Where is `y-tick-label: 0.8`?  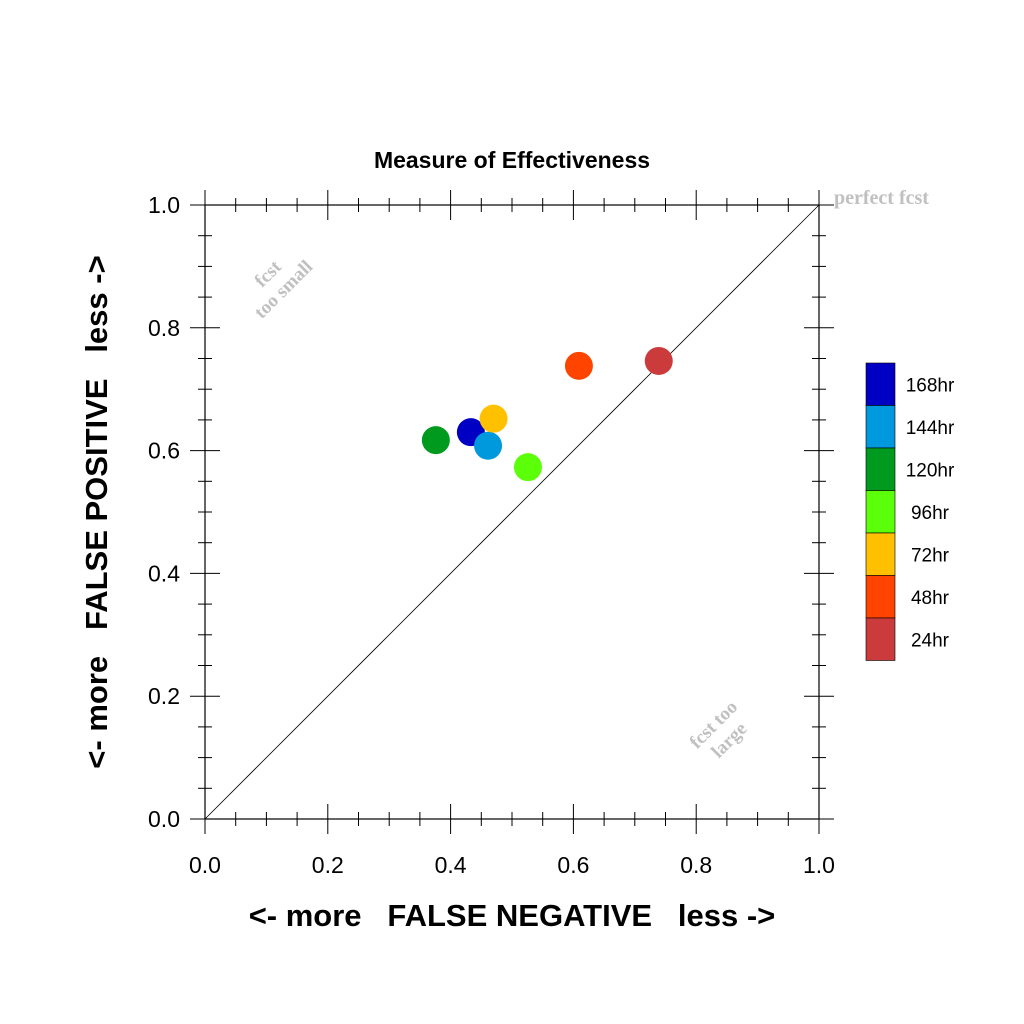
y-tick-label: 0.8 is located at coordinates (164, 328).